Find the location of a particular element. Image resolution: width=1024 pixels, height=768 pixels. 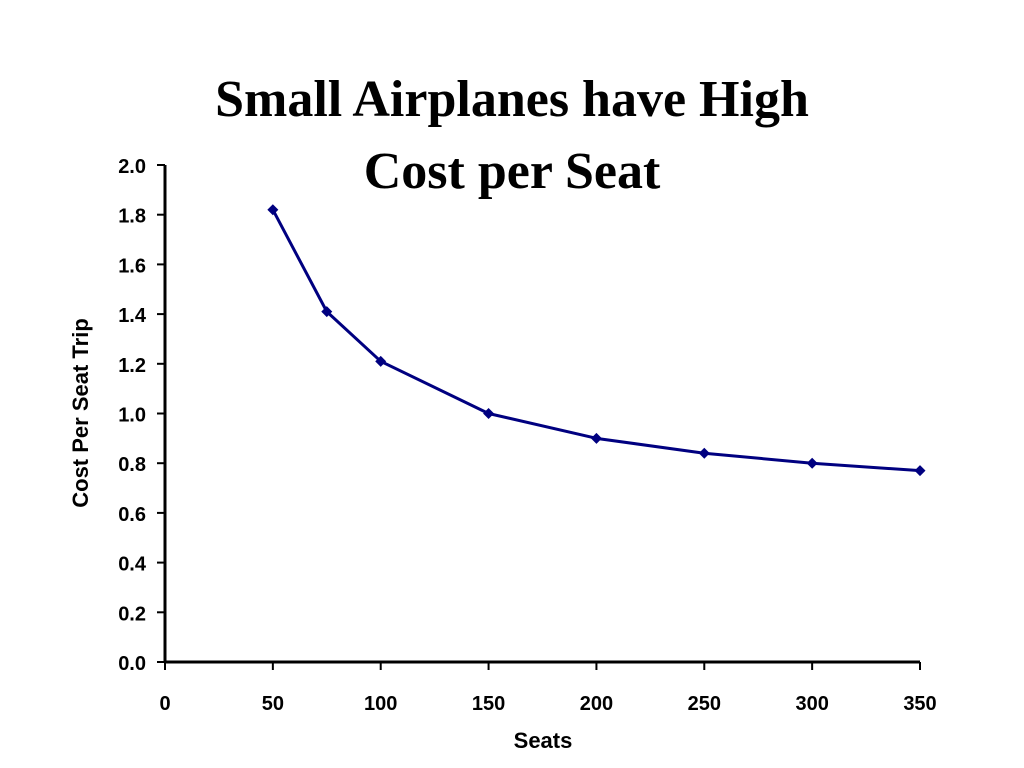

y-tick-label: 0.2 is located at coordinates (132, 614).